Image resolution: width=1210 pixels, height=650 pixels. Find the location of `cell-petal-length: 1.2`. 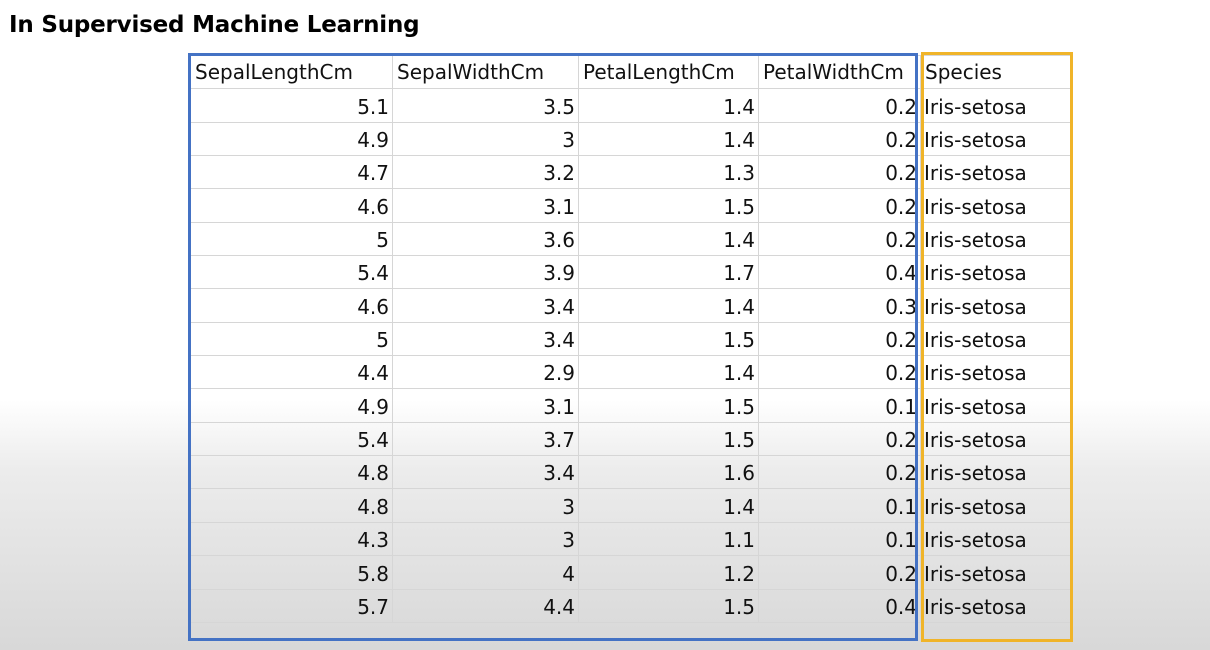

cell-petal-length: 1.2 is located at coordinates (668, 572).